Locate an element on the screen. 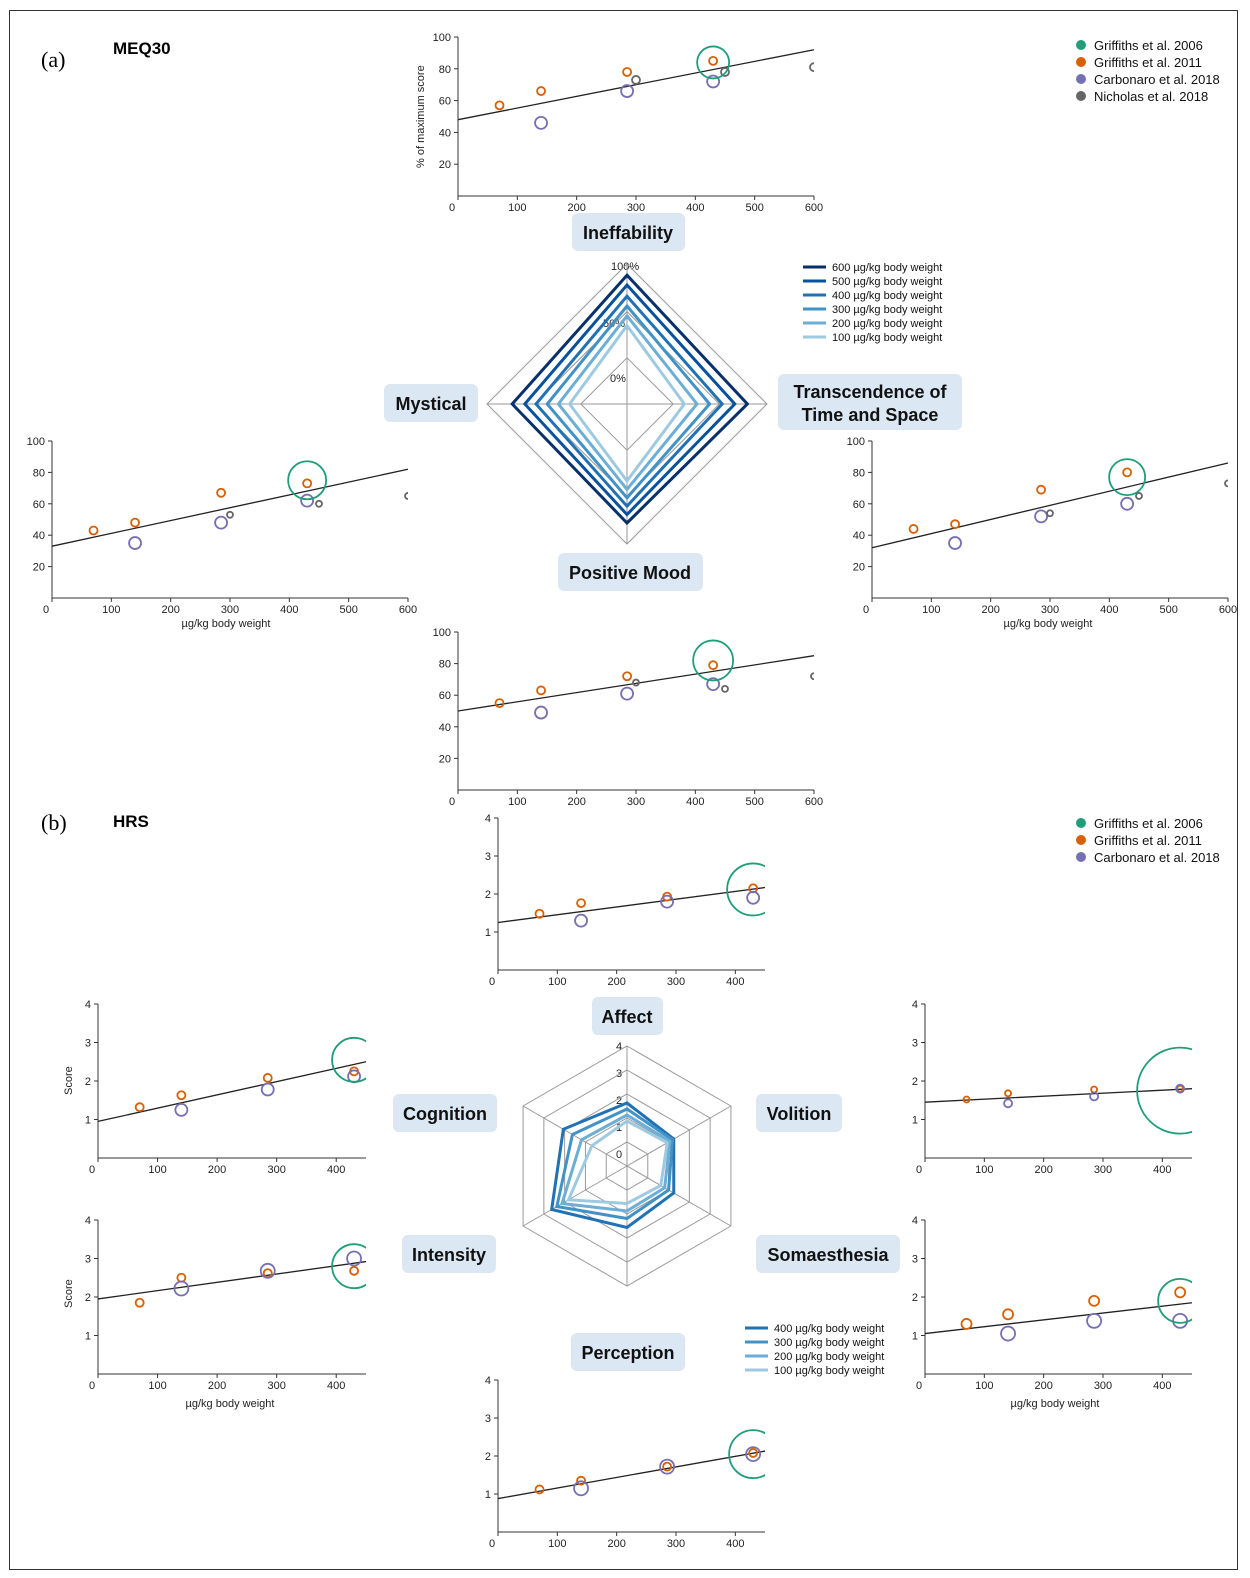 This screenshot has height=1578, width=1250. y-tick-label: 1 is located at coordinates (915, 1121).